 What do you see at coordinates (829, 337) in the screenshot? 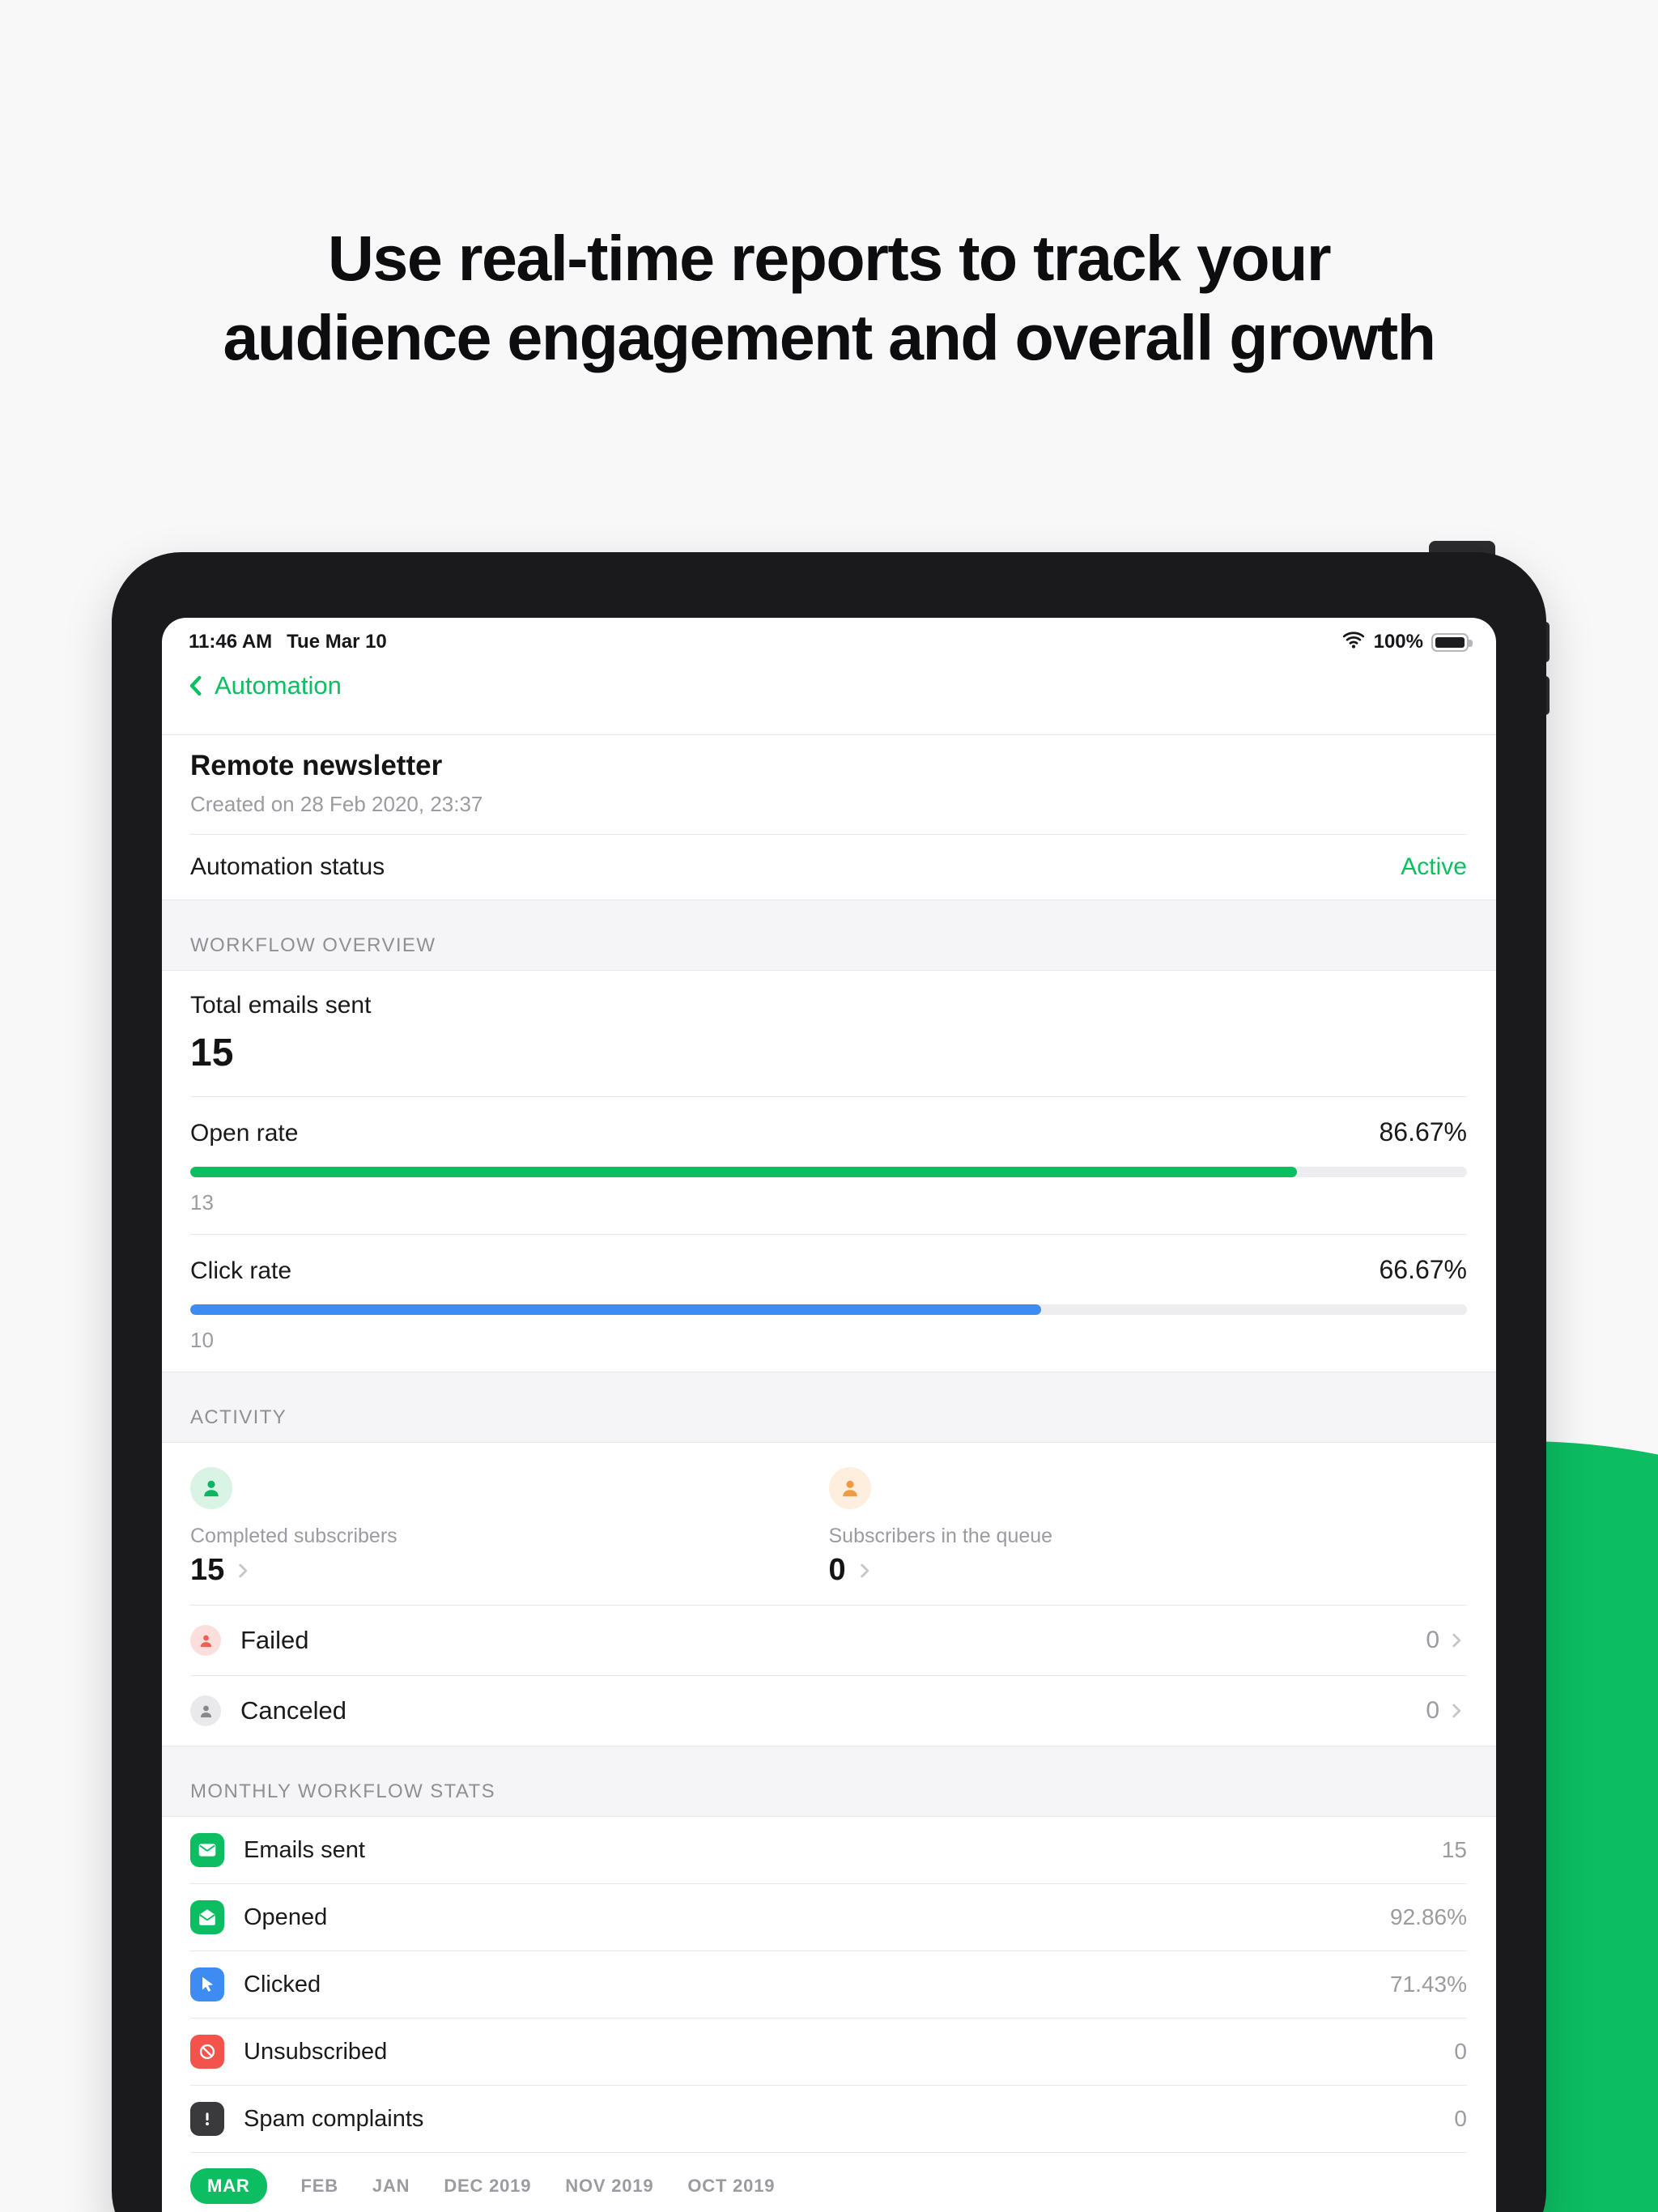
I see `page-title-line2: audience engagement and overall growth` at bounding box center [829, 337].